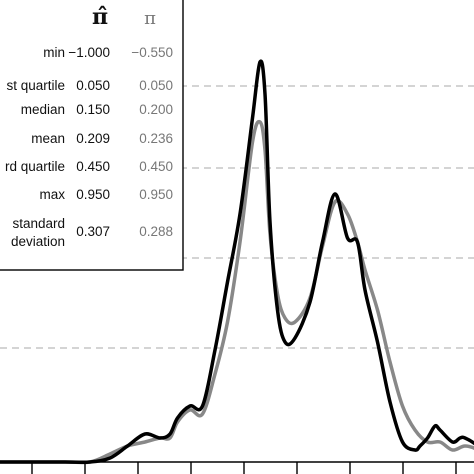 The height and width of the screenshot is (474, 474). I want to click on row-estimate-3: 0.209, so click(93, 138).